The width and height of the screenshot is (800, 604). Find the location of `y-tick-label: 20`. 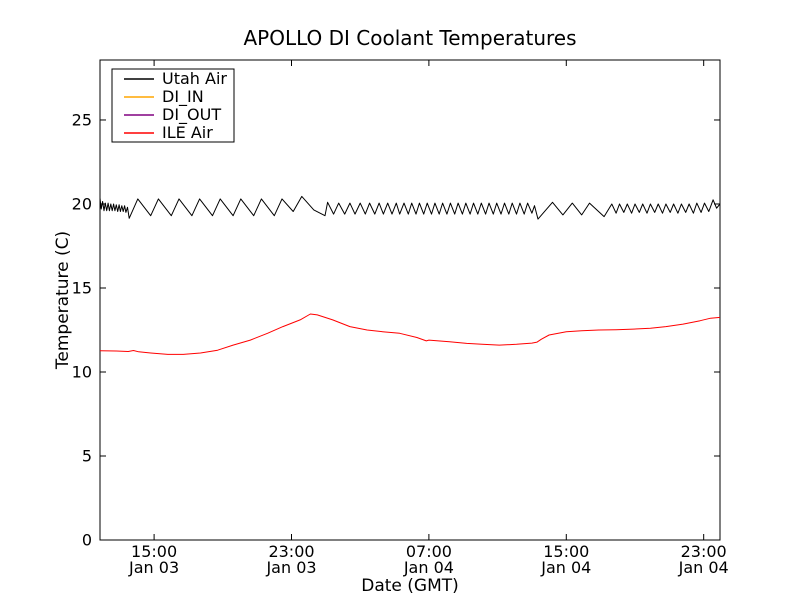

y-tick-label: 20 is located at coordinates (82, 203).